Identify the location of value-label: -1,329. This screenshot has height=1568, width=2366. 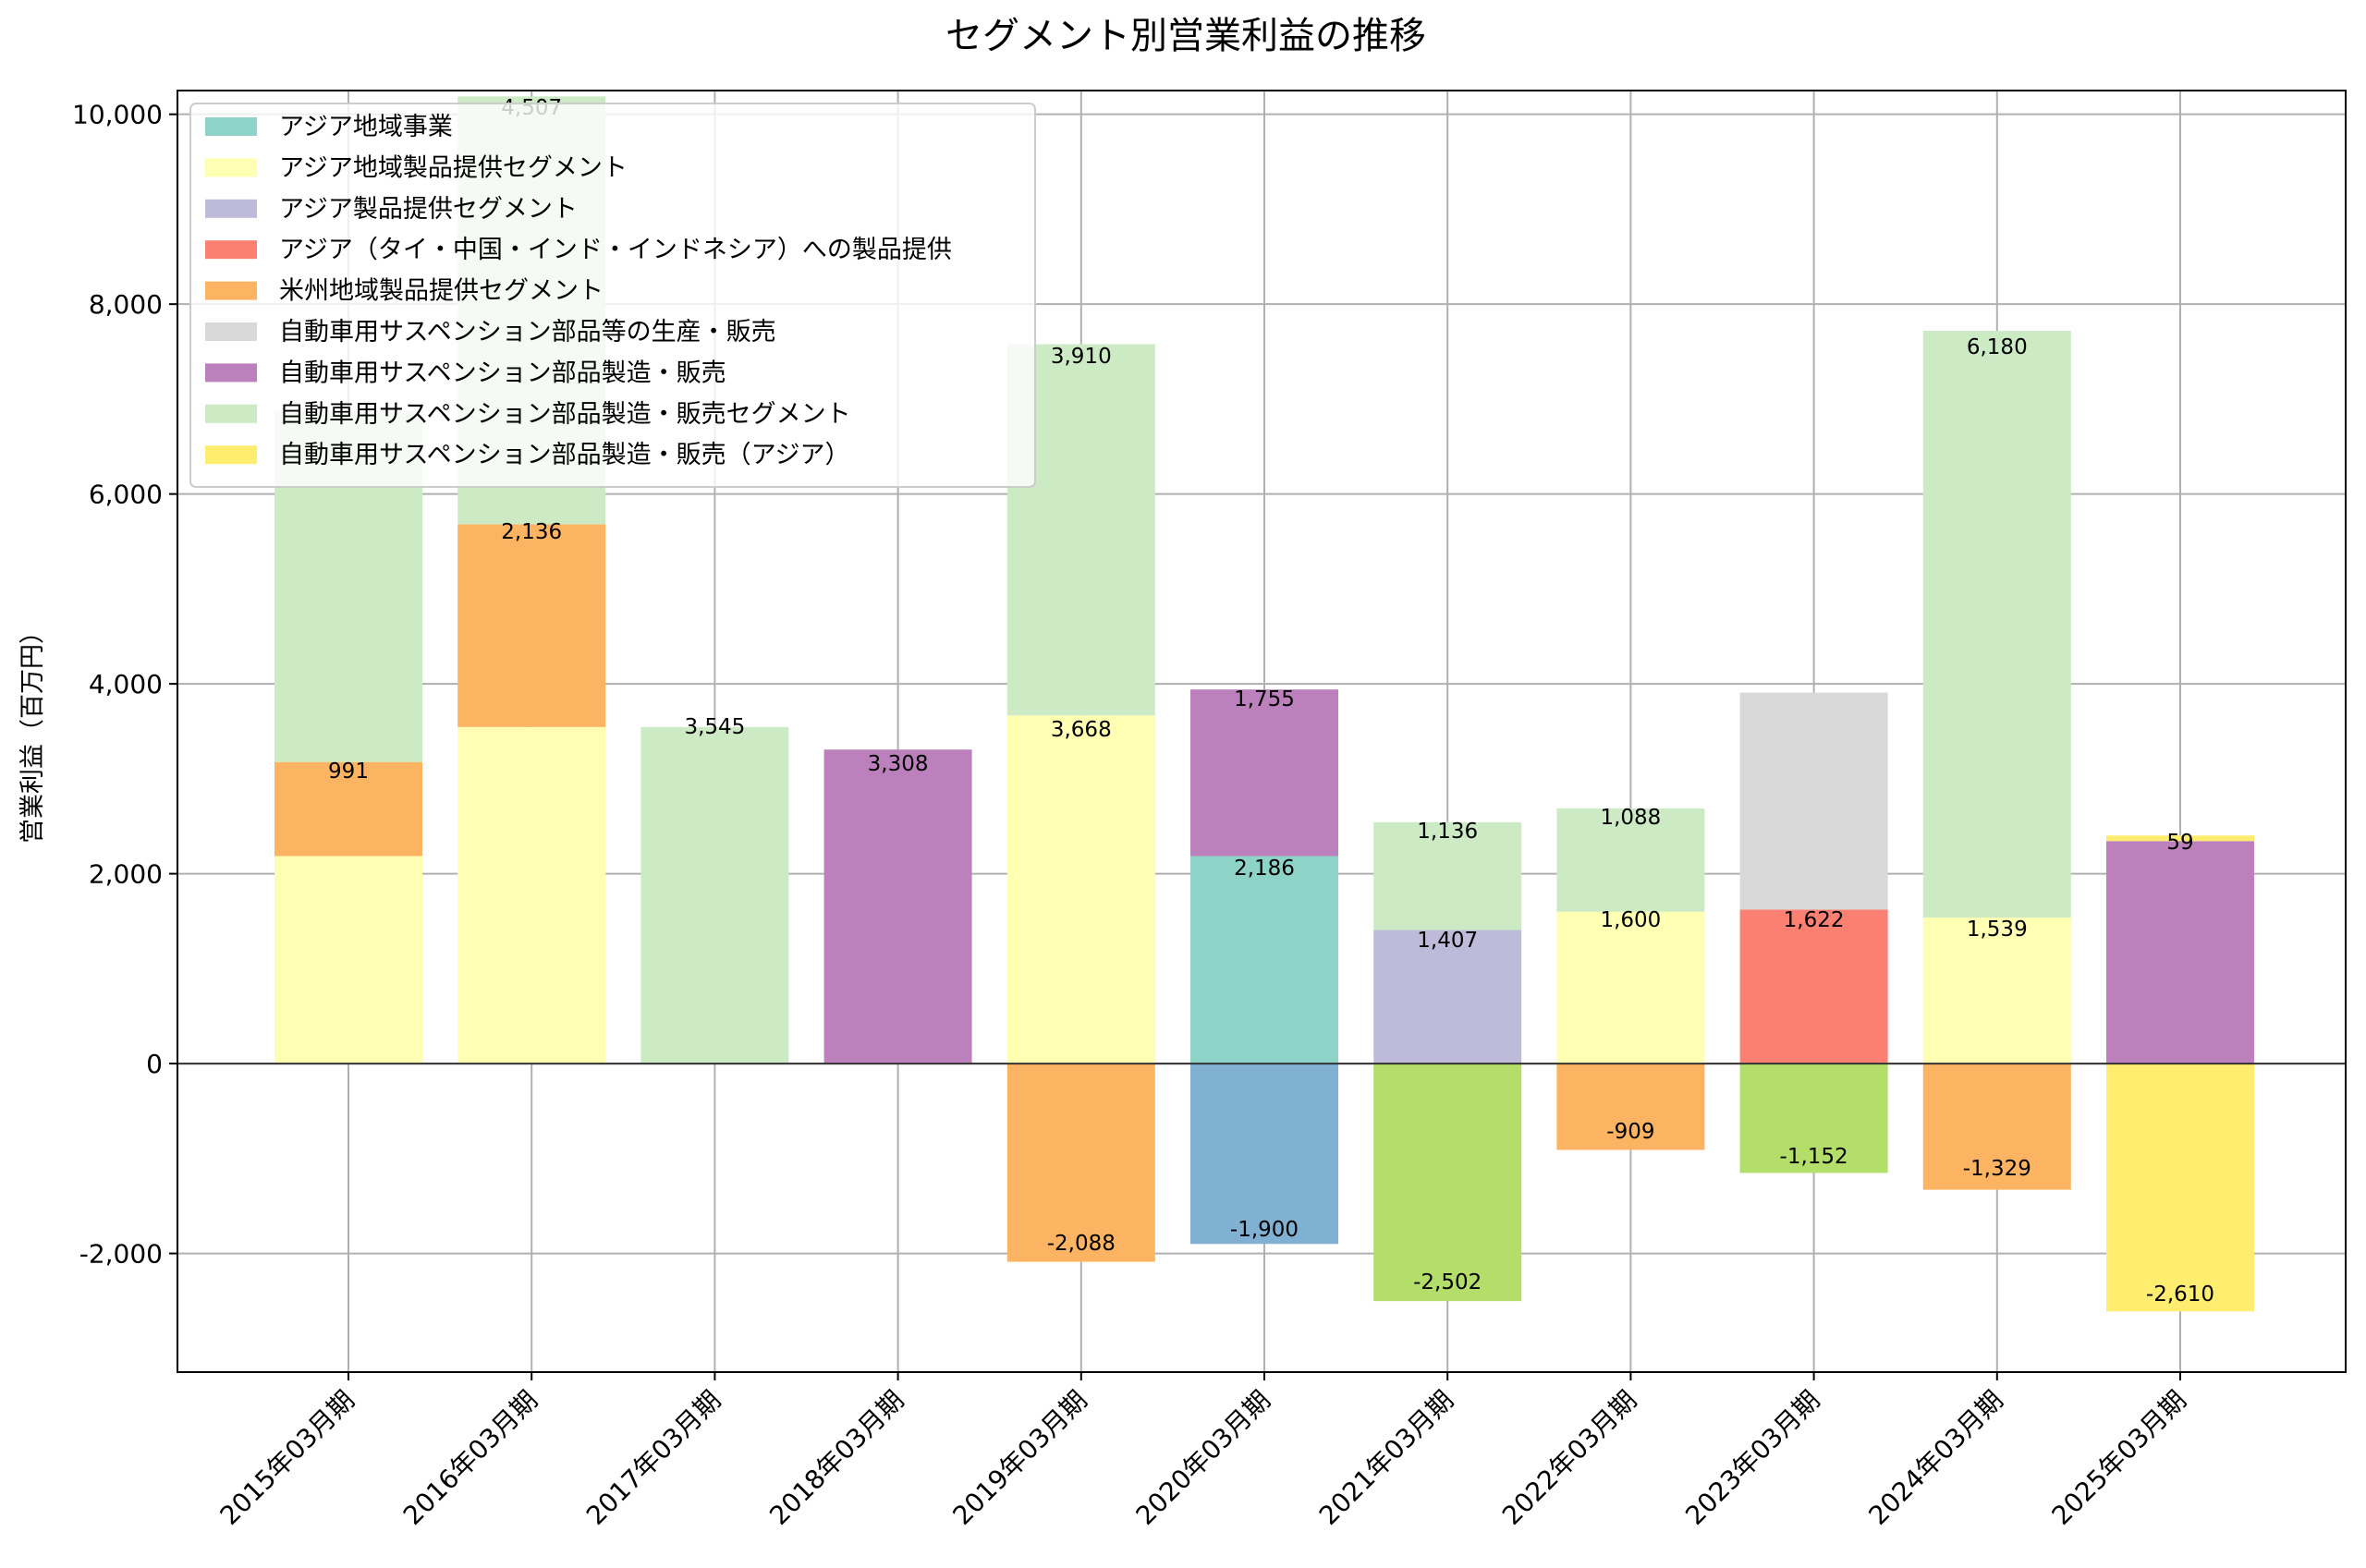
(1997, 1169).